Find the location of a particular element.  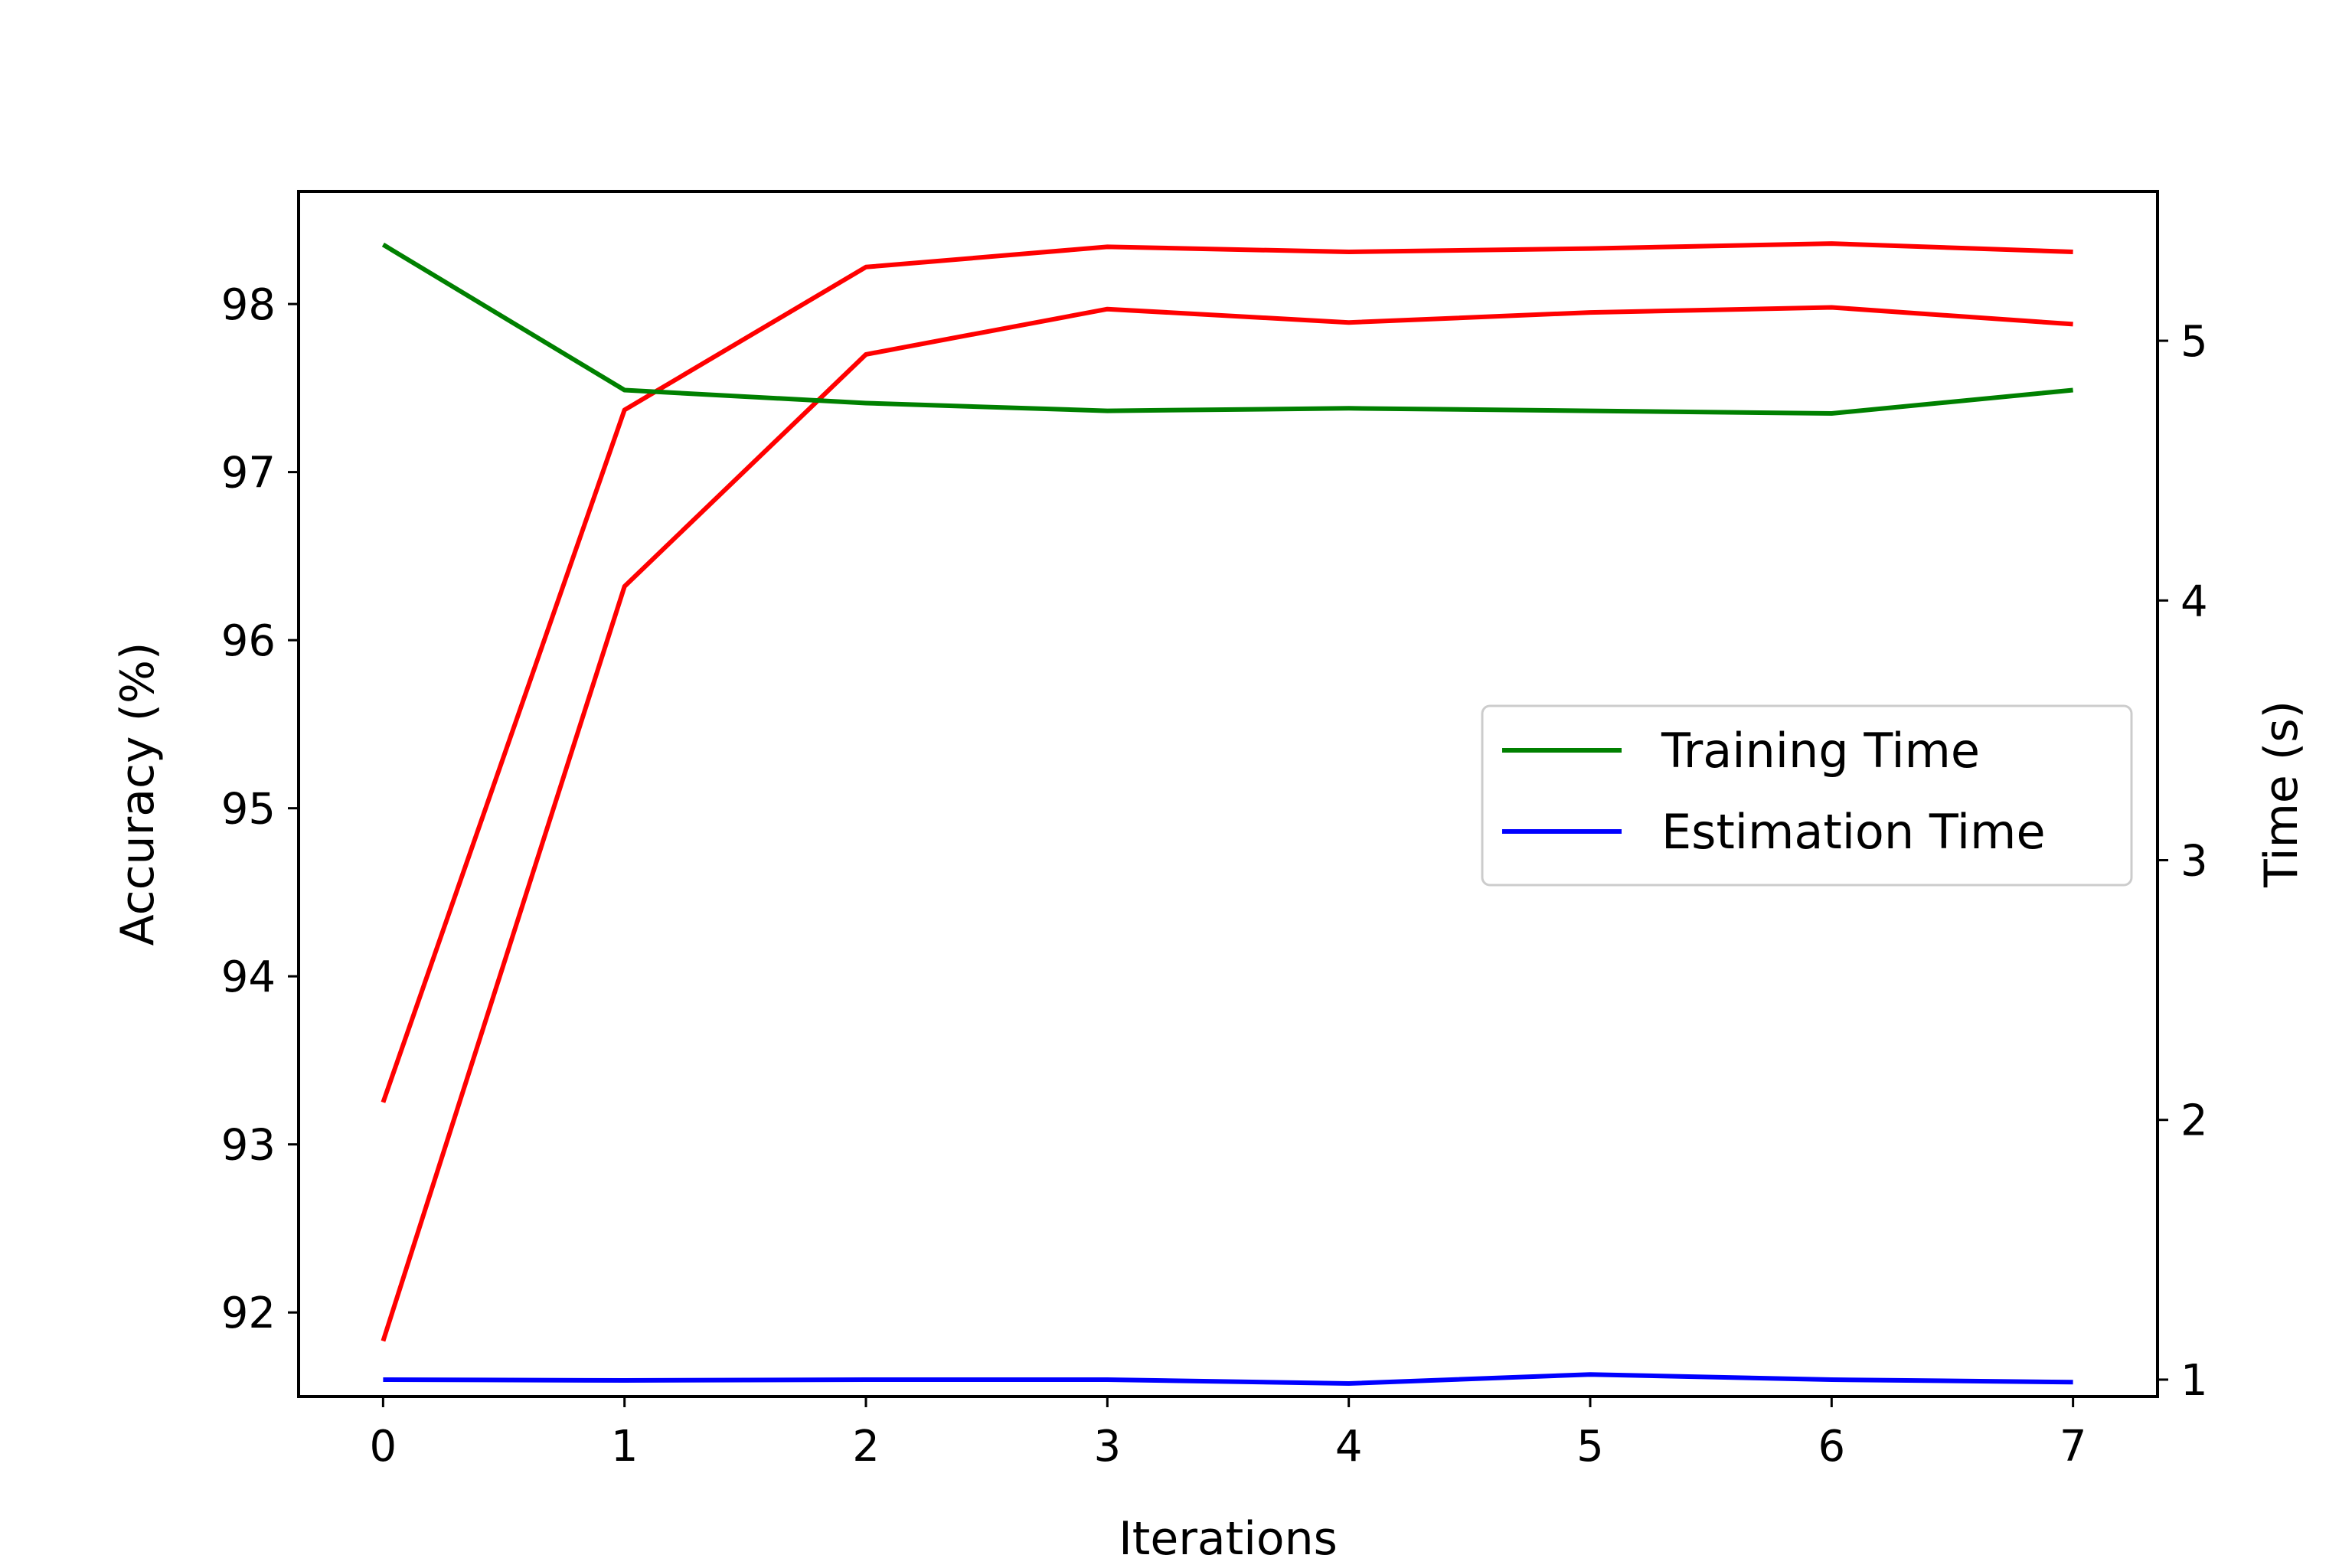

x-tick-label: 5 is located at coordinates (1590, 1447).